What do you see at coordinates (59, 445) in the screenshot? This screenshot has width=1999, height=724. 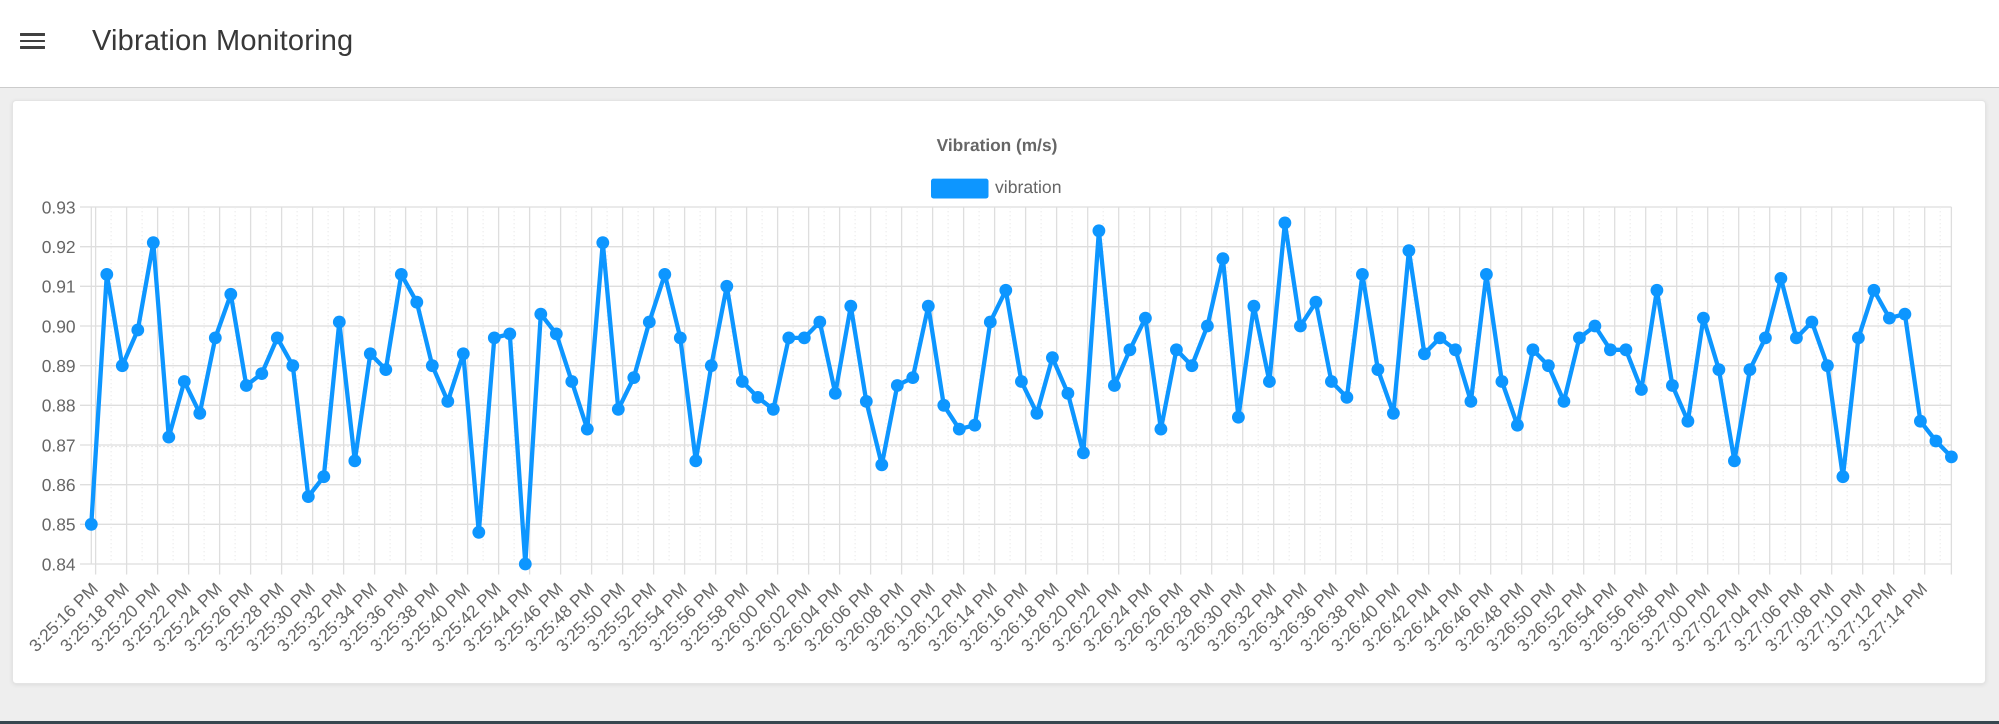 I see `svg-text: 0.87` at bounding box center [59, 445].